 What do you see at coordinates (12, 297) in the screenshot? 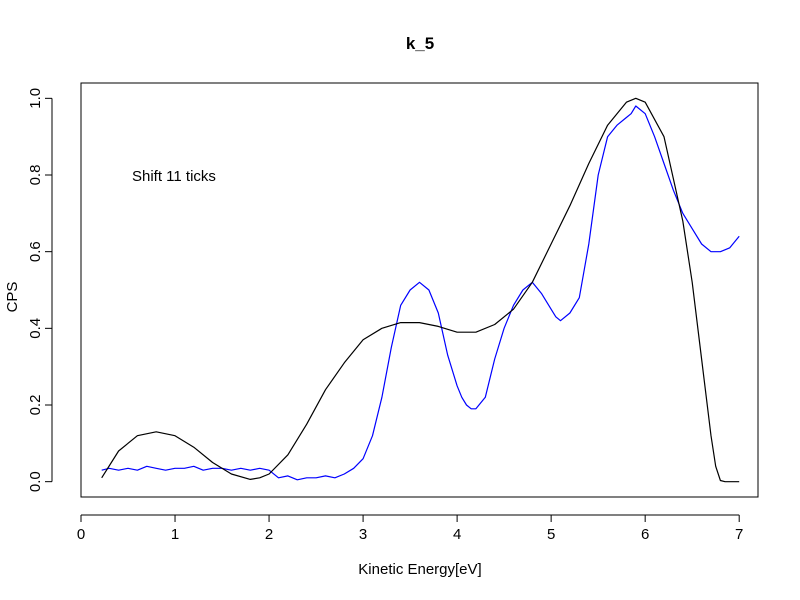
I see `y-axis-label: CPS` at bounding box center [12, 297].